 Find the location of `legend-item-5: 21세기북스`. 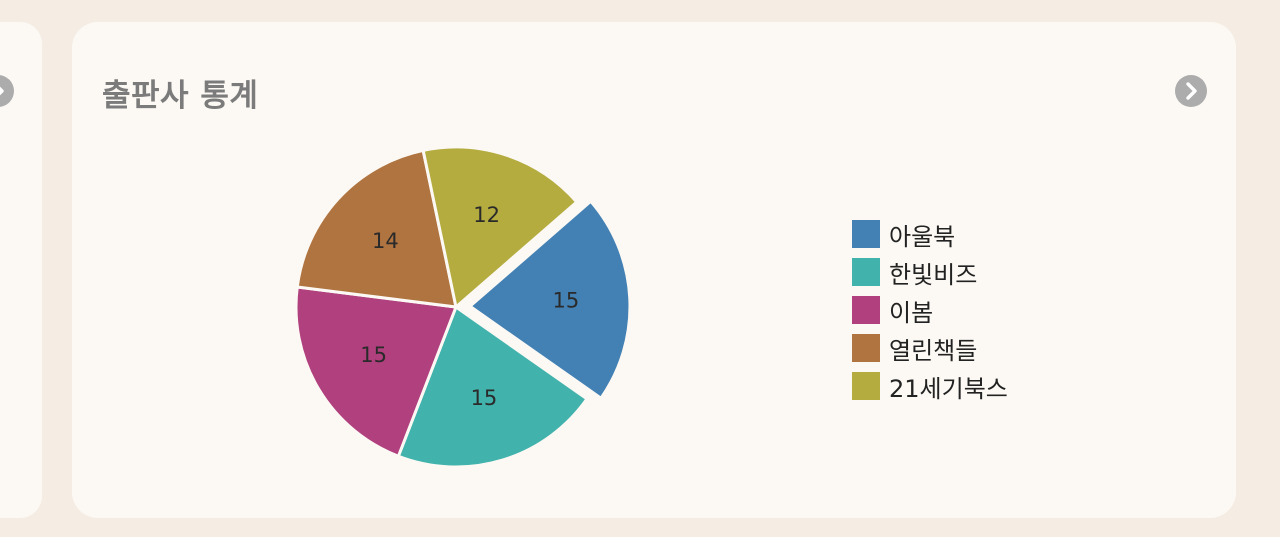

legend-item-5: 21세기북스 is located at coordinates (930, 386).